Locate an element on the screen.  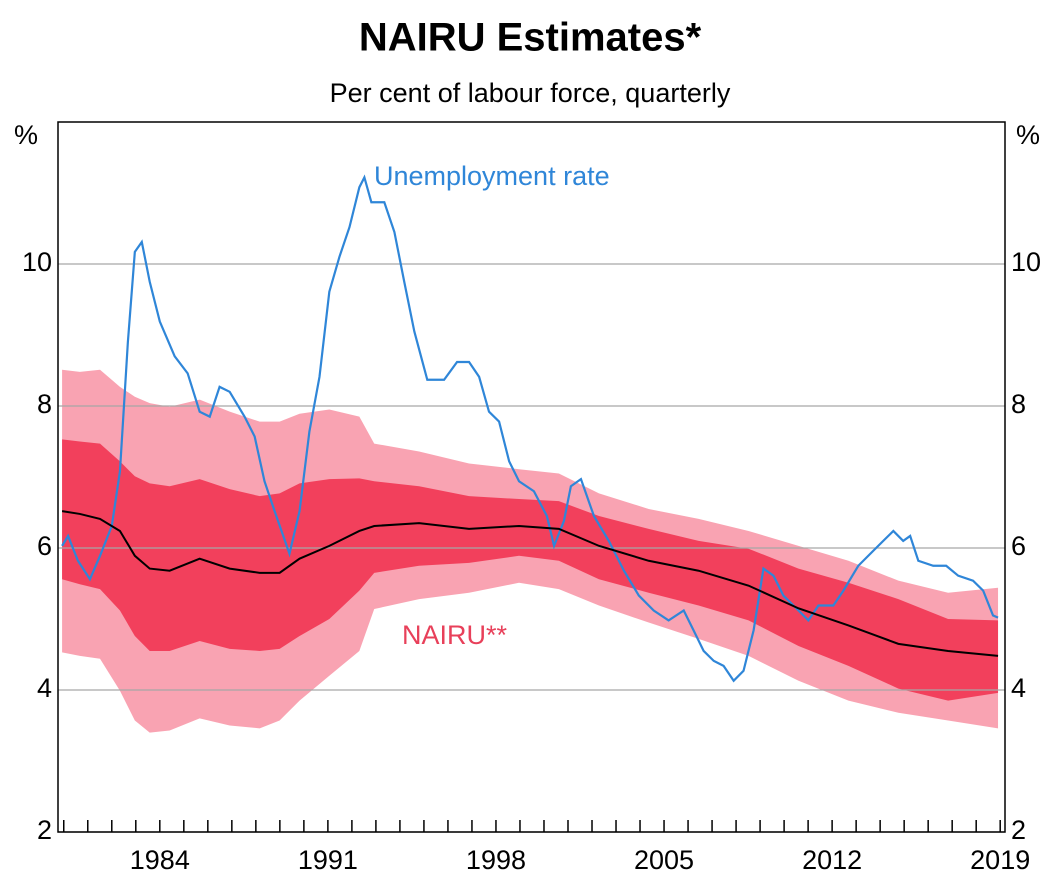
y2-tick-label: 10 is located at coordinates (1026, 262).